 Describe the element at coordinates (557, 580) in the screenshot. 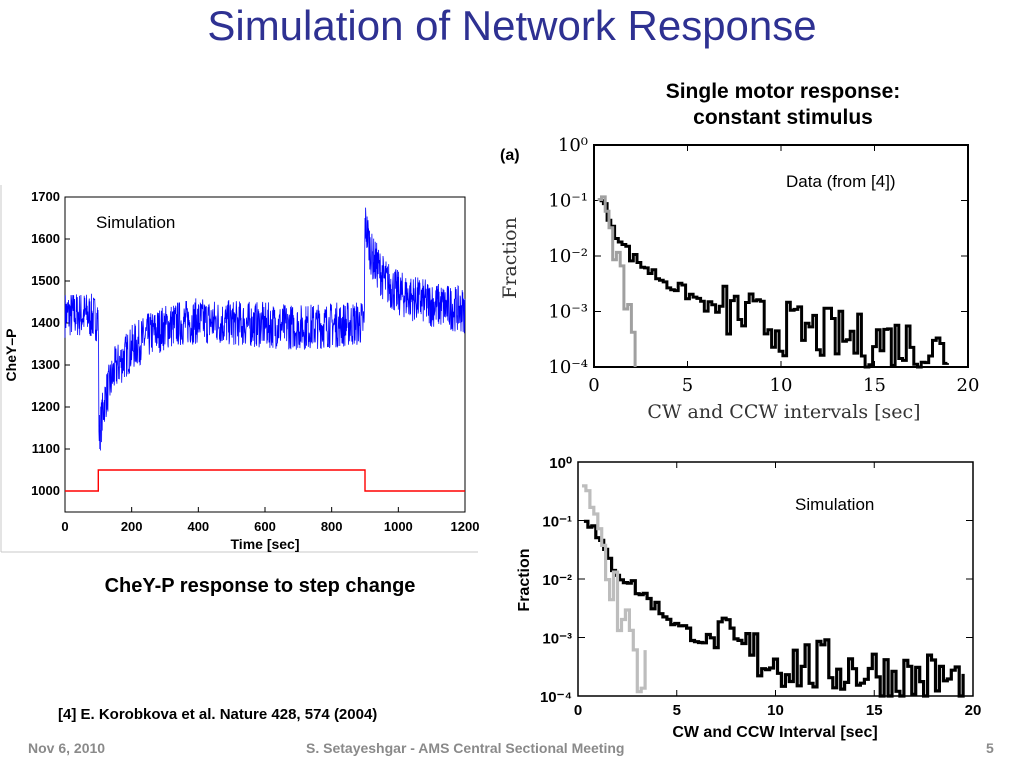

I see `chart3-ytick-label: 10⁻²` at that location.